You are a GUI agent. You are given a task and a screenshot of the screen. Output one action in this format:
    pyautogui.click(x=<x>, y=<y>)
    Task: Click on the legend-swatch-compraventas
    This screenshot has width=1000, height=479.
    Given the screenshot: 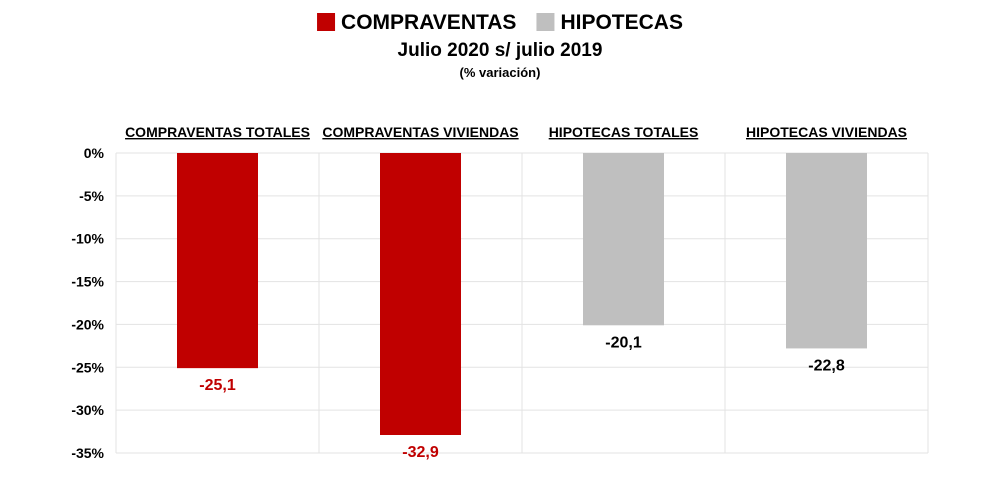 What is the action you would take?
    pyautogui.click(x=326, y=22)
    